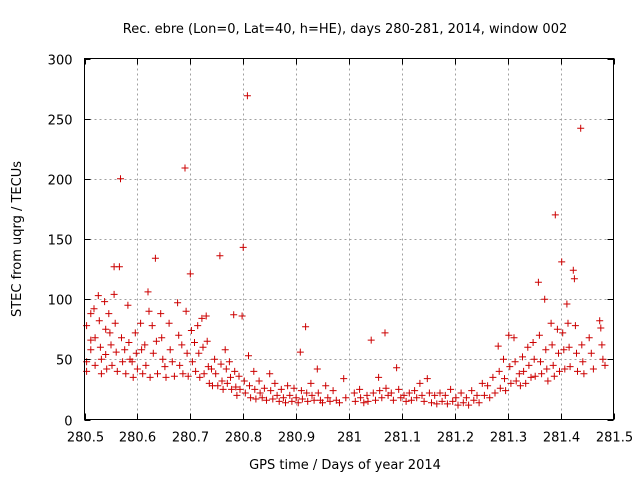  What do you see at coordinates (60, 301) in the screenshot?
I see `y-tick-label: 100` at bounding box center [60, 301].